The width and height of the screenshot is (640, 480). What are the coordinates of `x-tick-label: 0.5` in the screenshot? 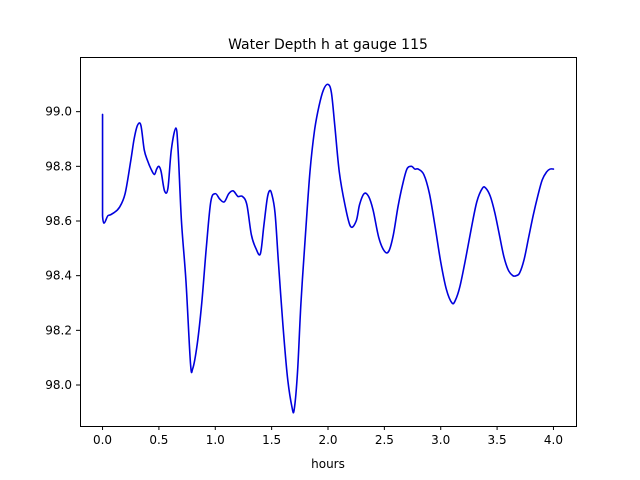 It's located at (158, 440).